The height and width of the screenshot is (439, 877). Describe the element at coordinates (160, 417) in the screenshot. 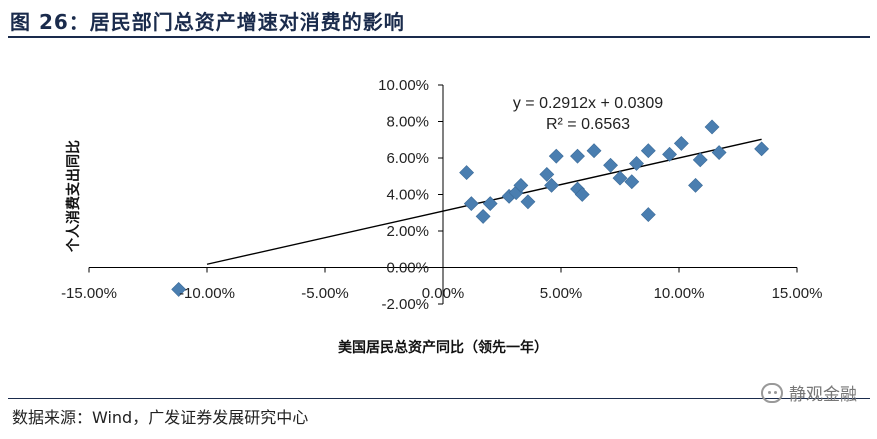

I see `source-note: 数据来源：Wind，广发证券发展研究中心` at that location.